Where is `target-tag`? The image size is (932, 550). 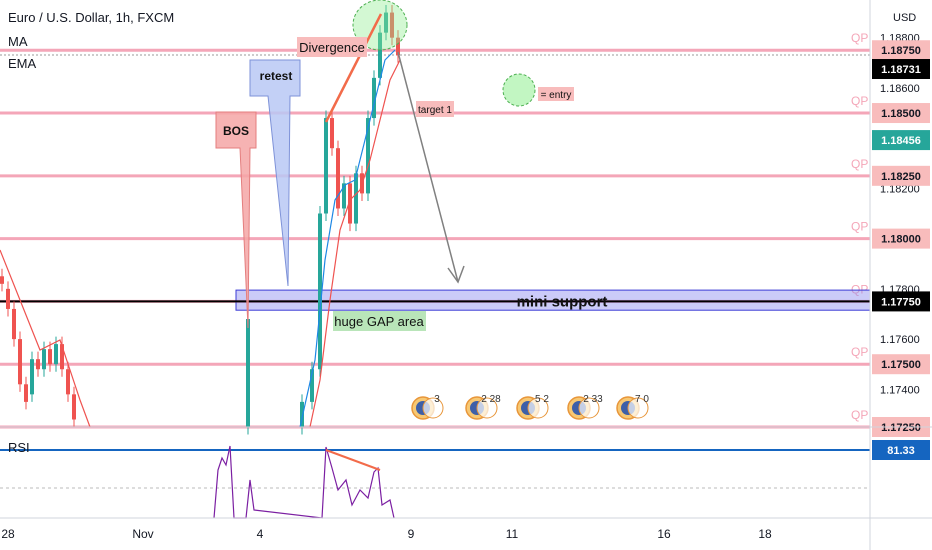
target-tag is located at coordinates (435, 109).